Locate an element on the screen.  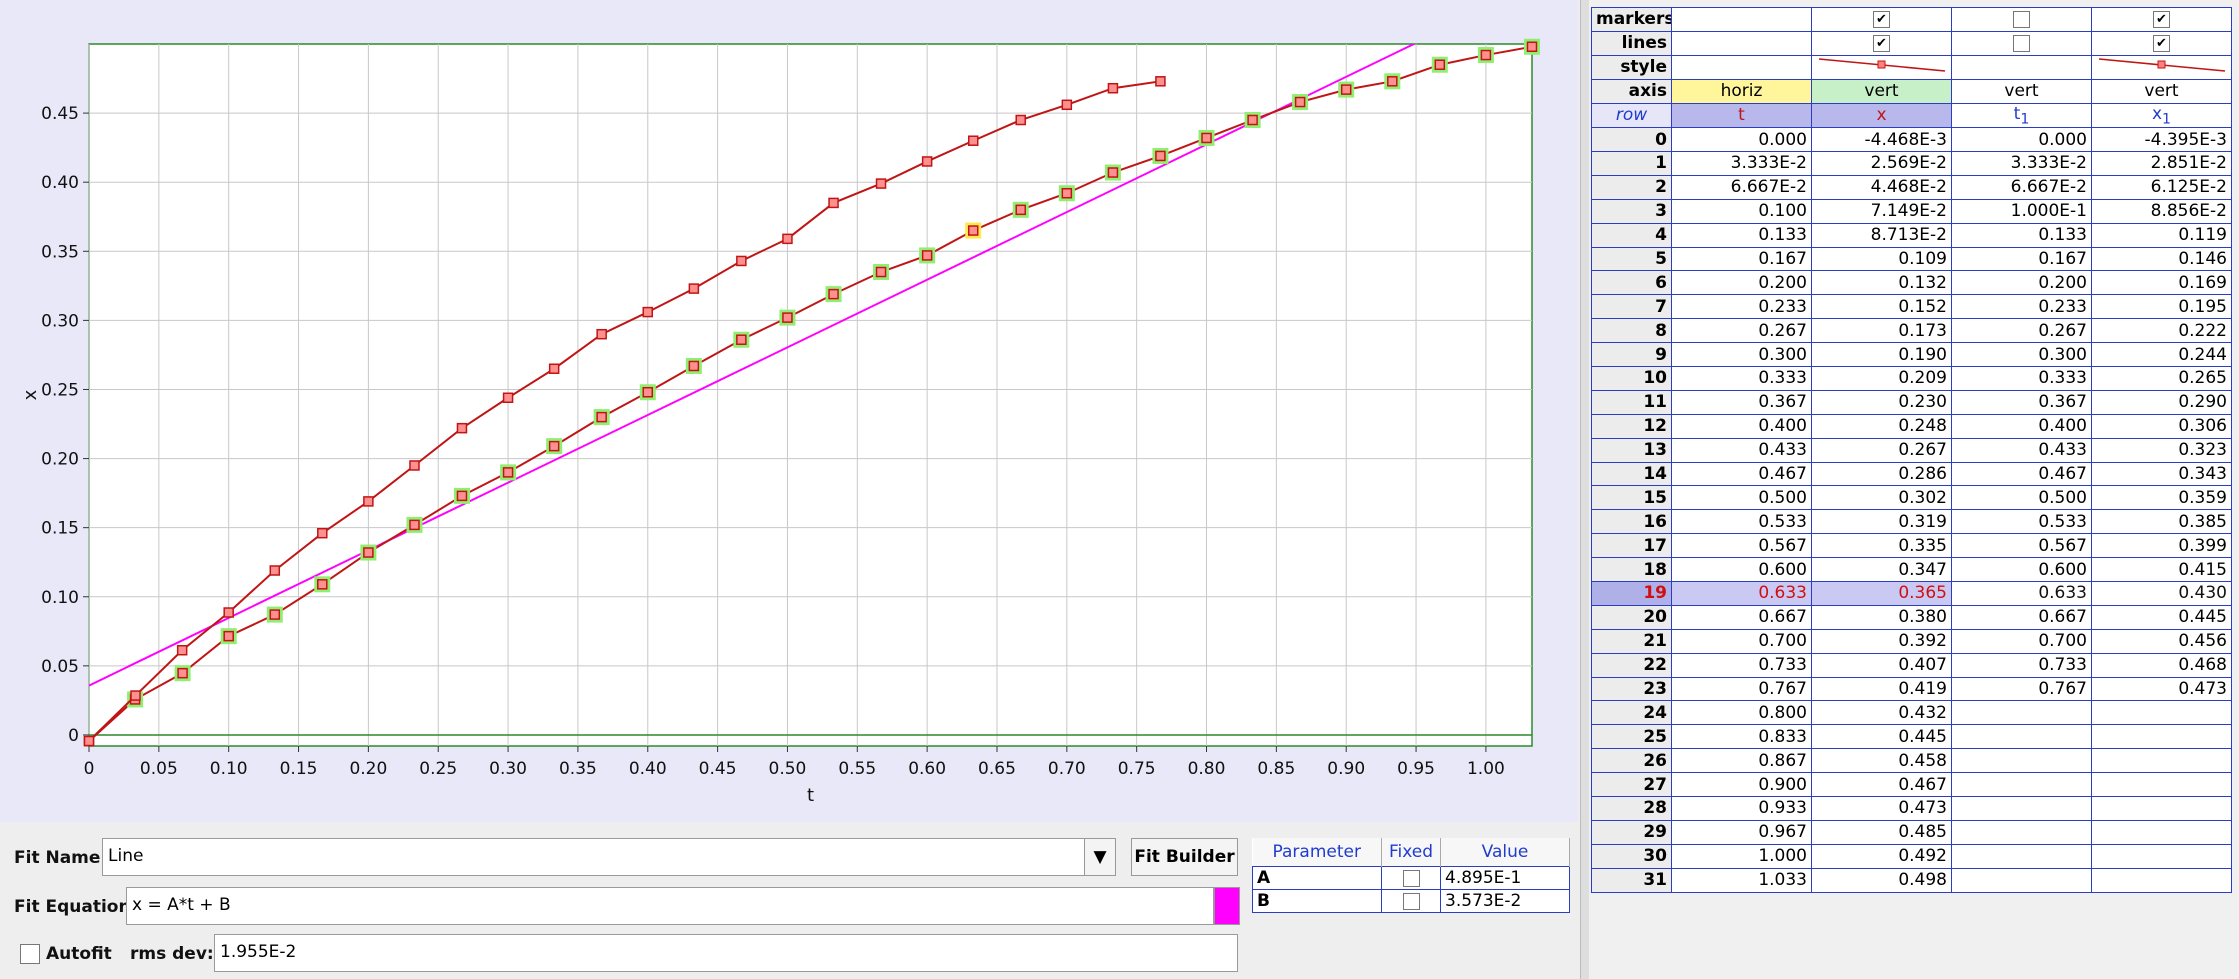
table-row: 21 0.700 0.392 0.700 0.456 is located at coordinates (1911, 641).